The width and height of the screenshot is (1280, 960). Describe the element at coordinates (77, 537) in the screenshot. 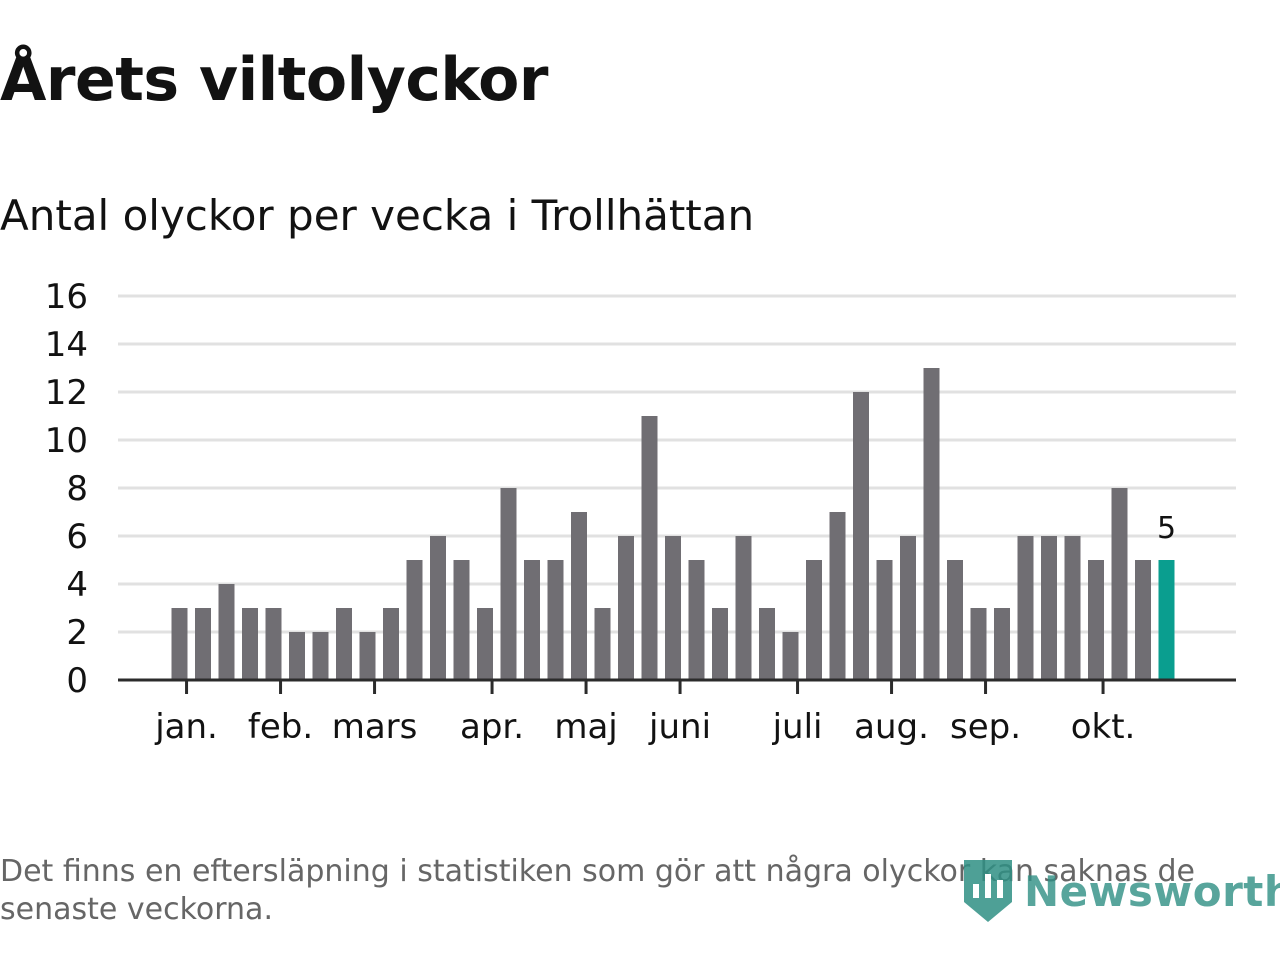

I see `y-tick-label-6: 6` at that location.